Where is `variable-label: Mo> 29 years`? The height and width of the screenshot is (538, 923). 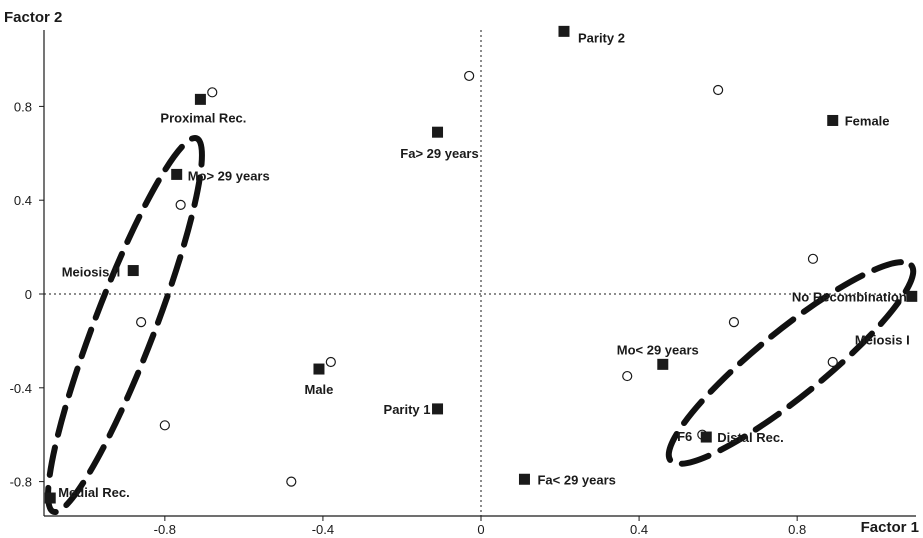 variable-label: Mo> 29 years is located at coordinates (229, 175).